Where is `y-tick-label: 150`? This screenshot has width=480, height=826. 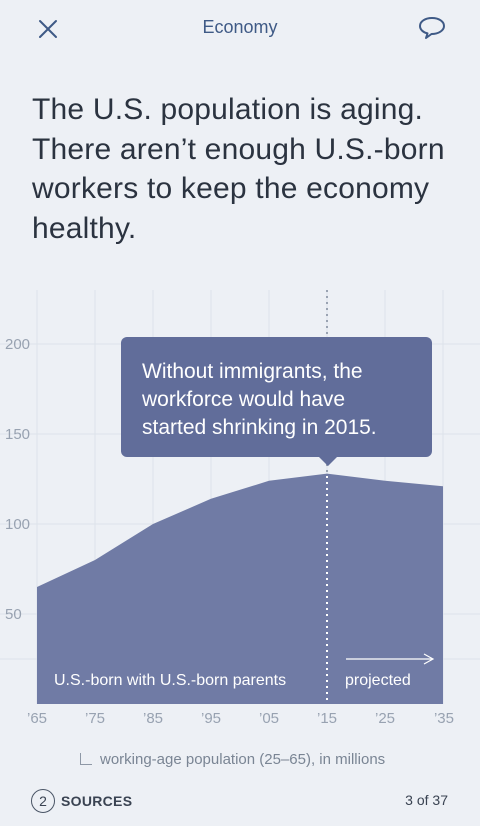
y-tick-label: 150 is located at coordinates (17, 434).